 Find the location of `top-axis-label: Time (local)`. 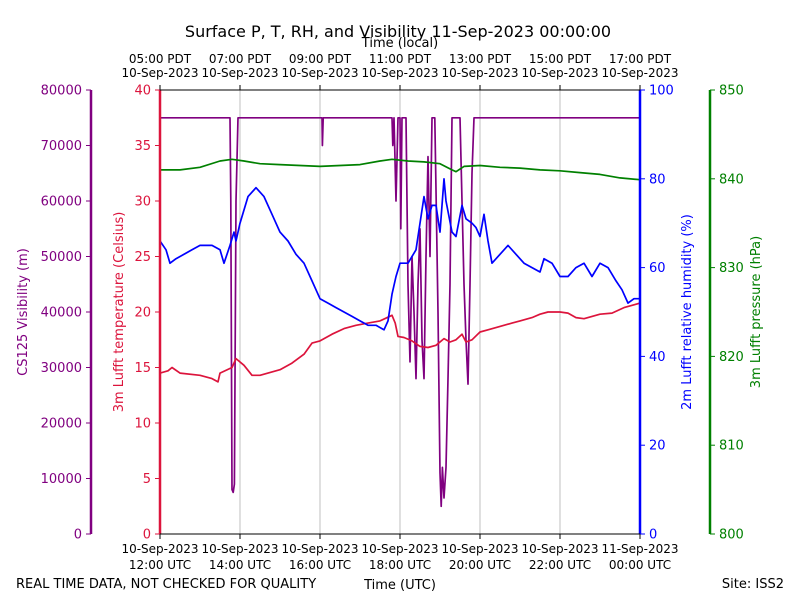

top-axis-label: Time (local) is located at coordinates (399, 43).